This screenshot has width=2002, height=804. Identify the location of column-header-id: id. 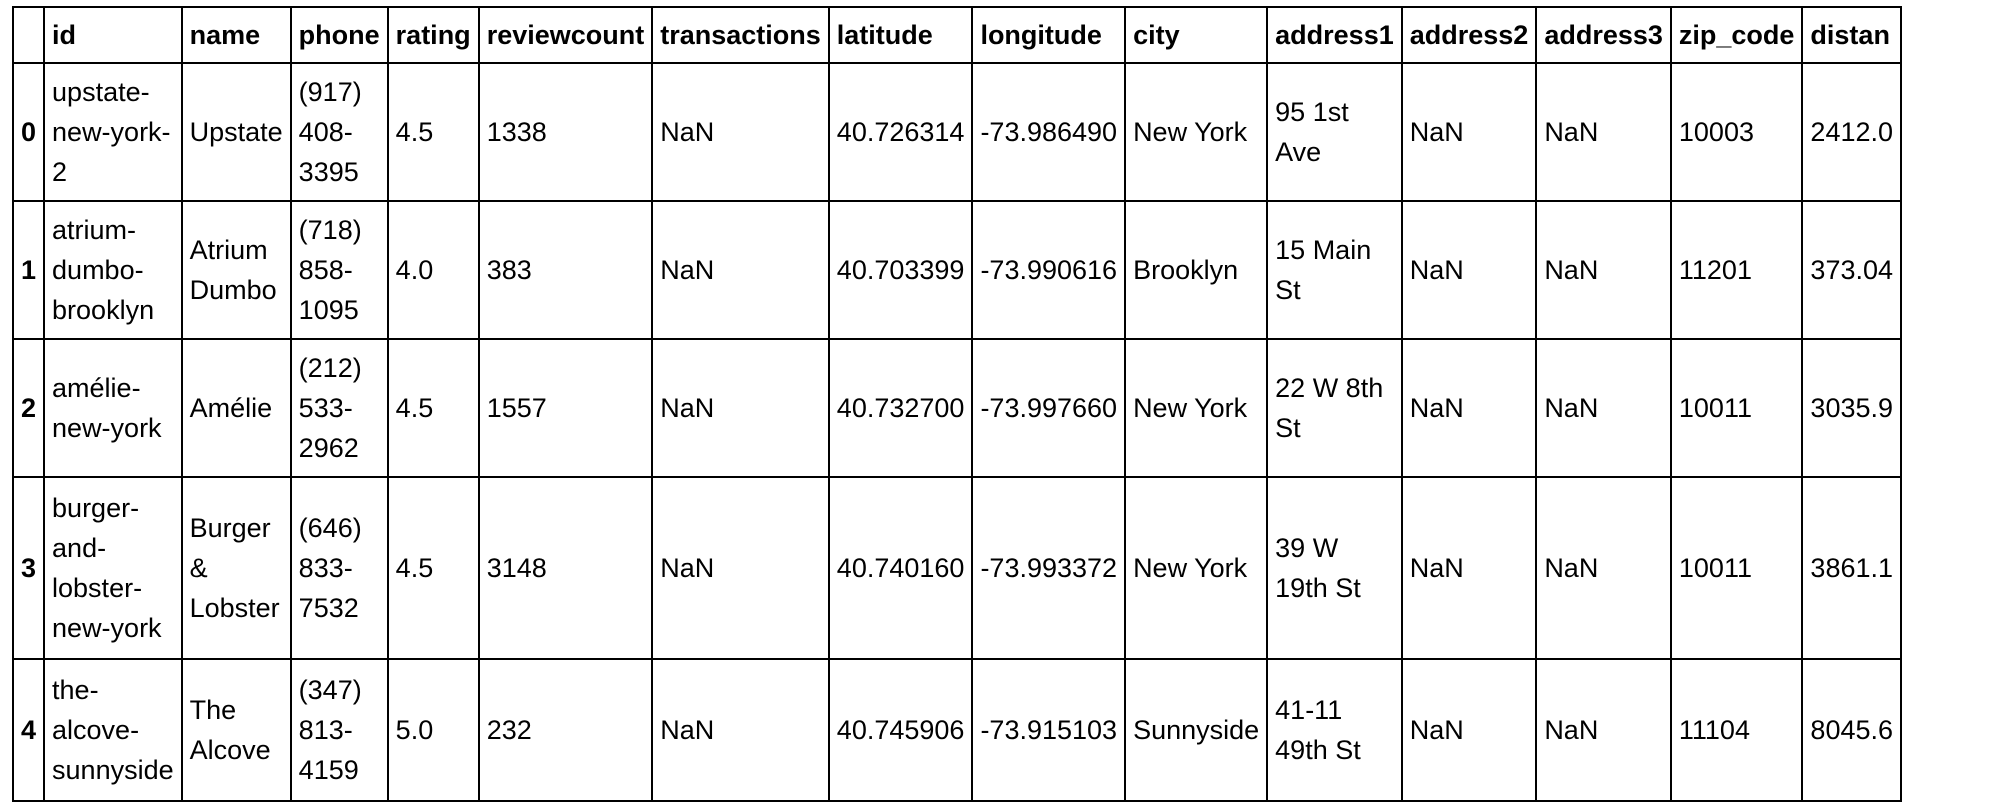
(113, 35).